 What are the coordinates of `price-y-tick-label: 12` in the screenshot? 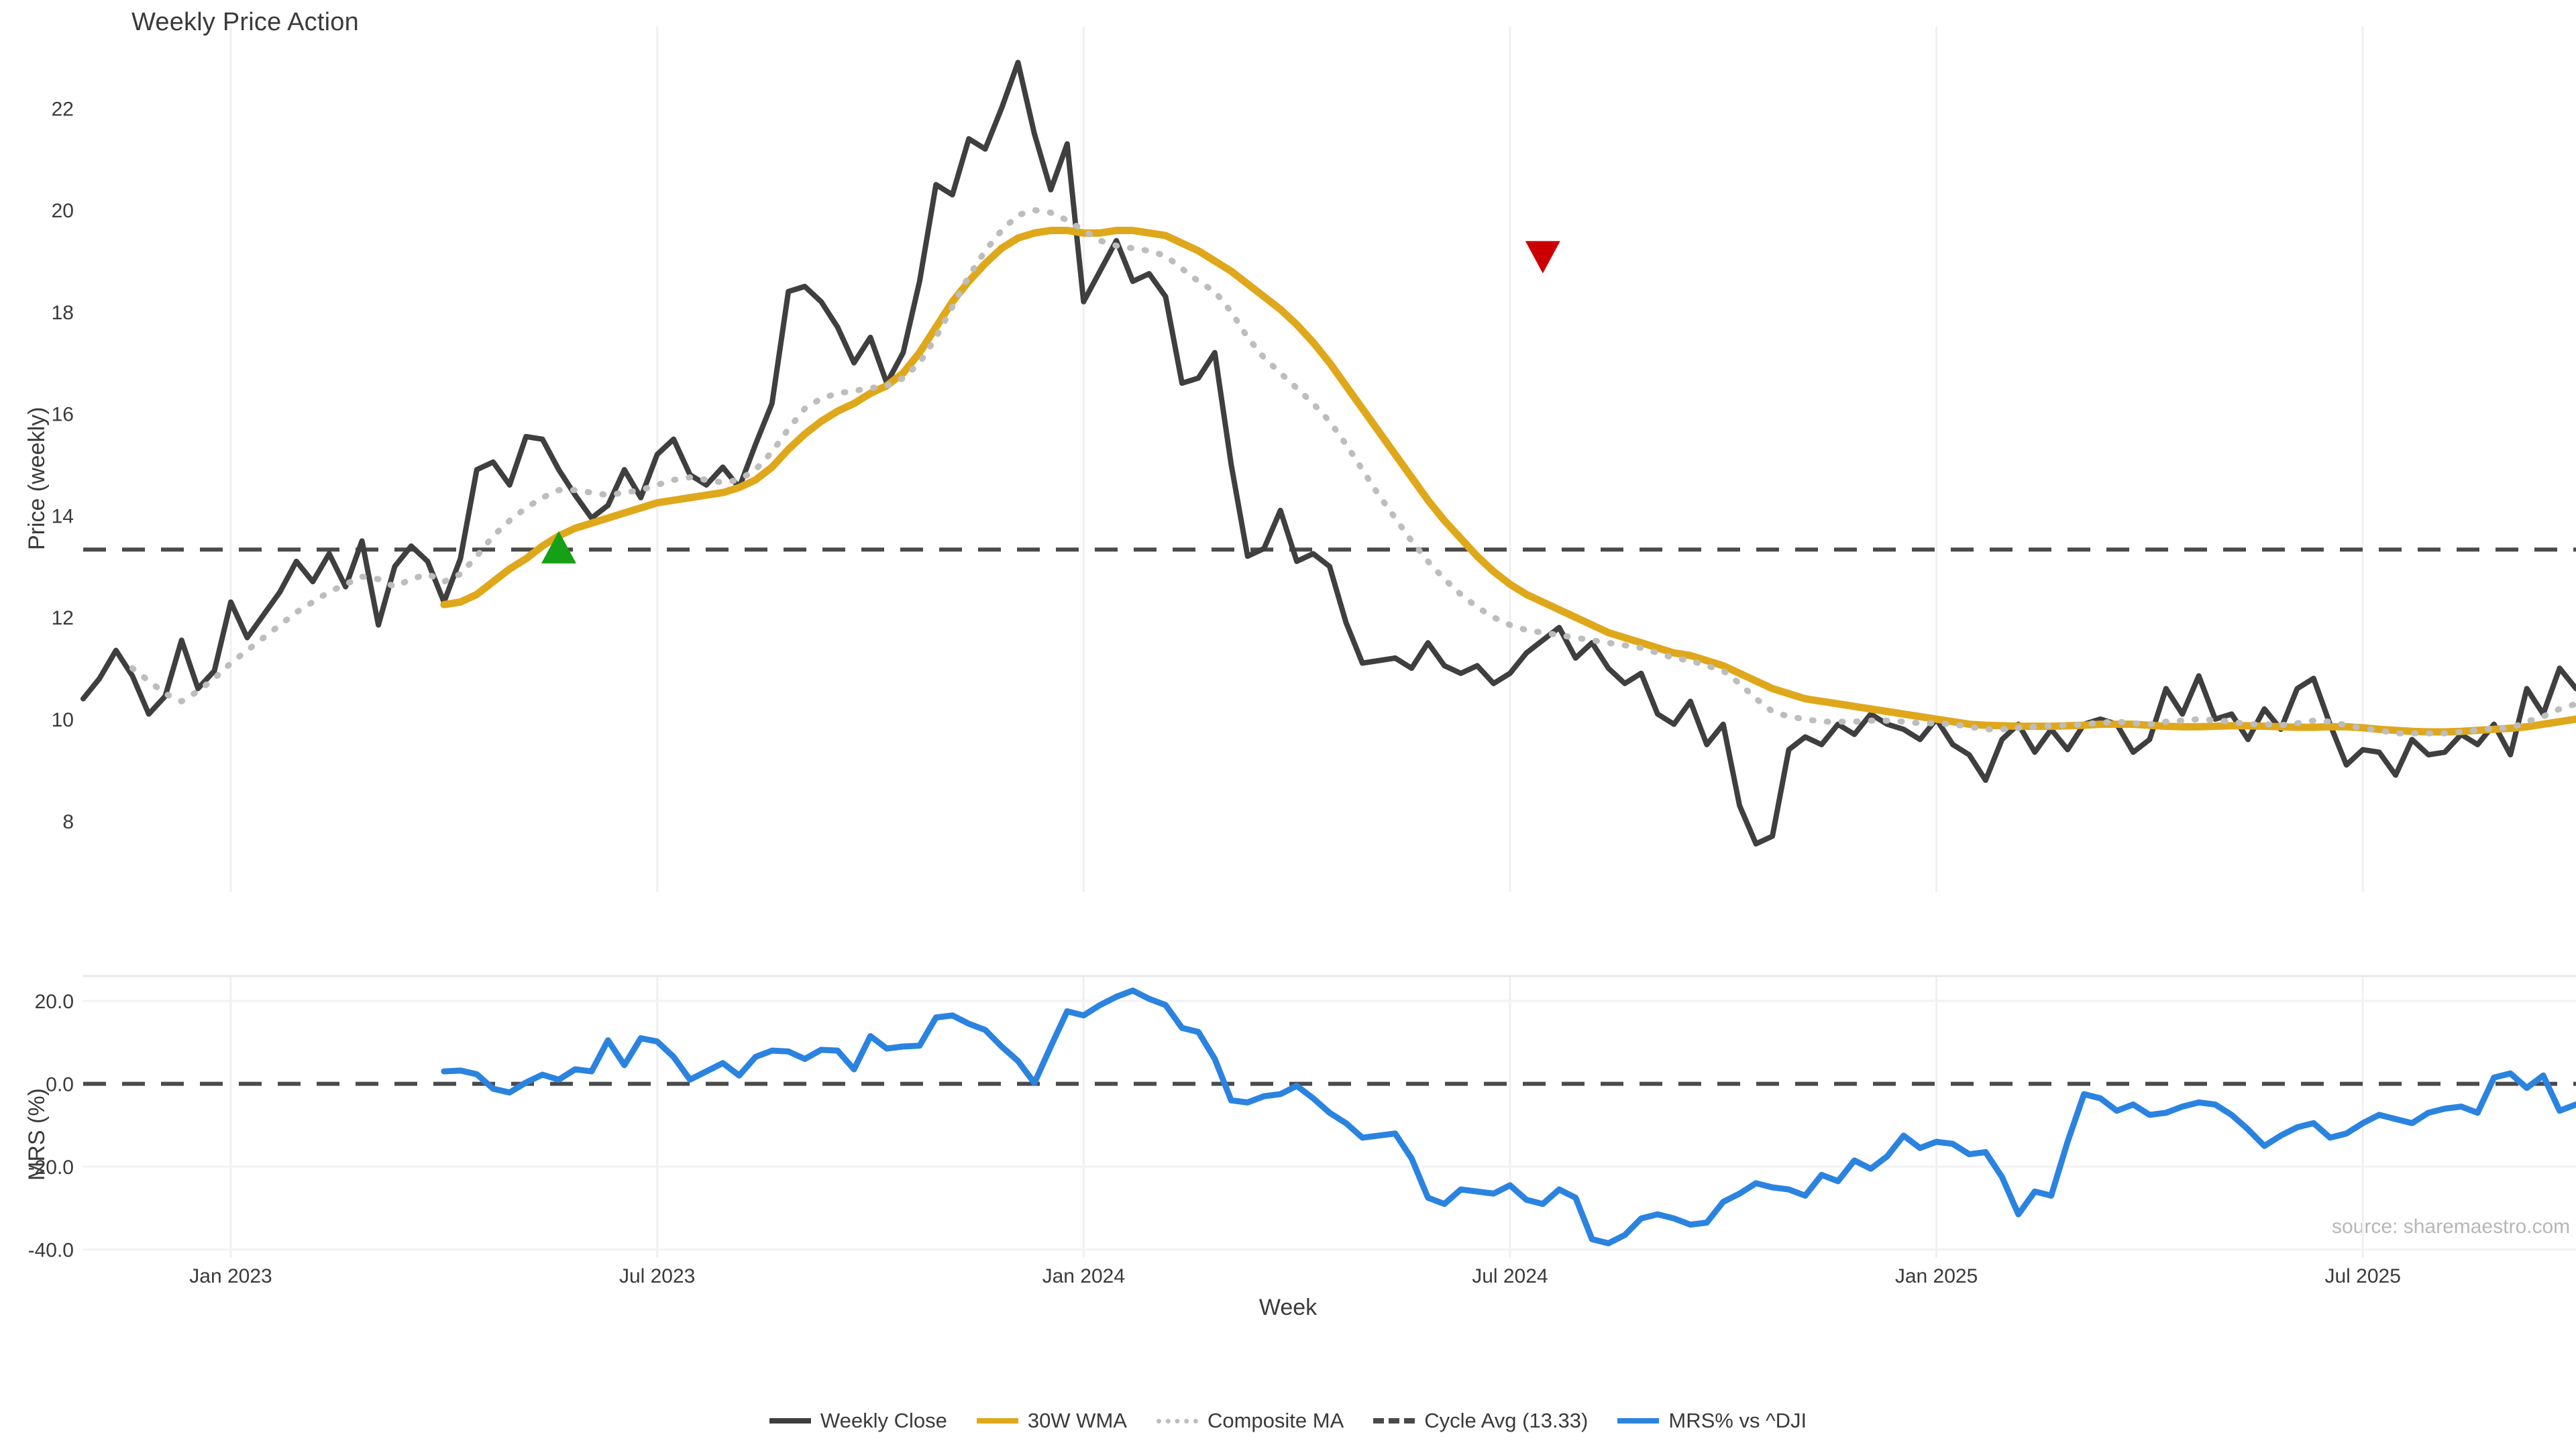 It's located at (63, 618).